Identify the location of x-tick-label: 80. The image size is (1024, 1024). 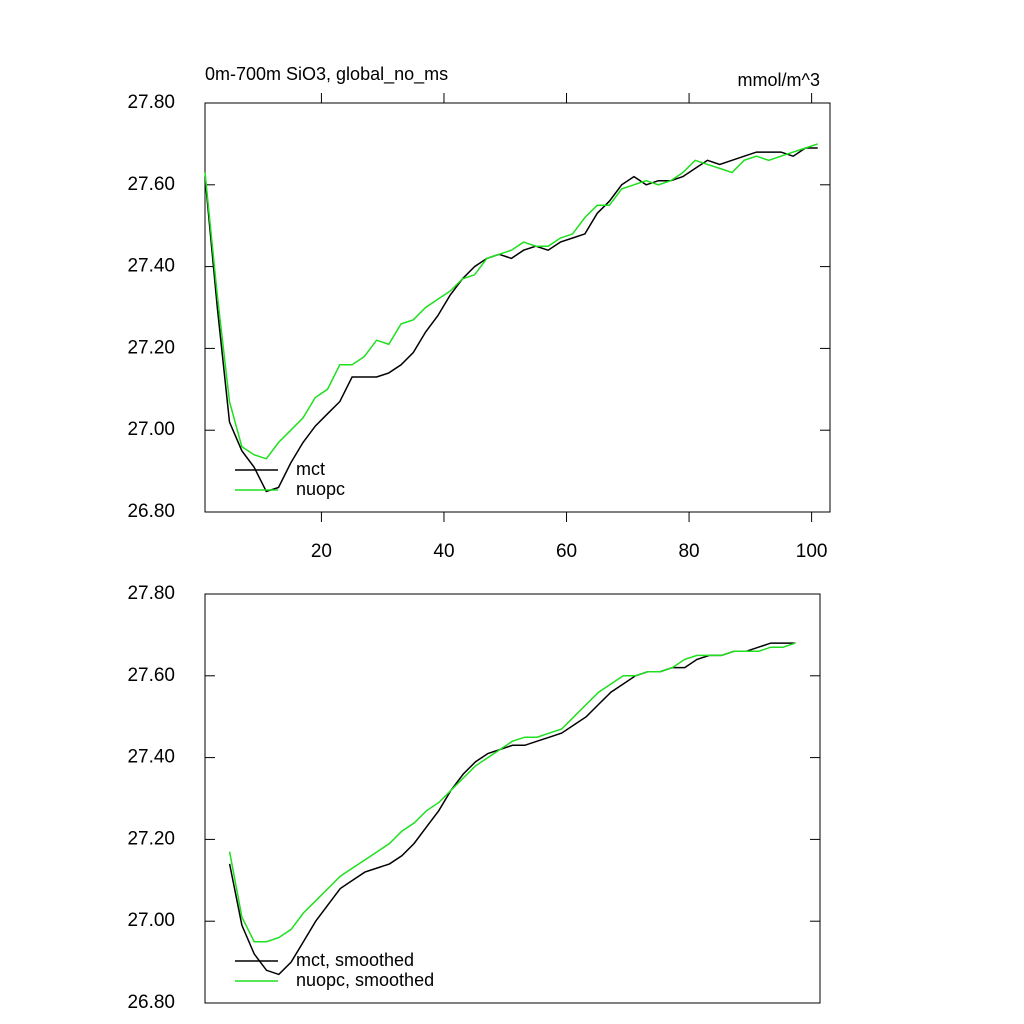
(688, 551).